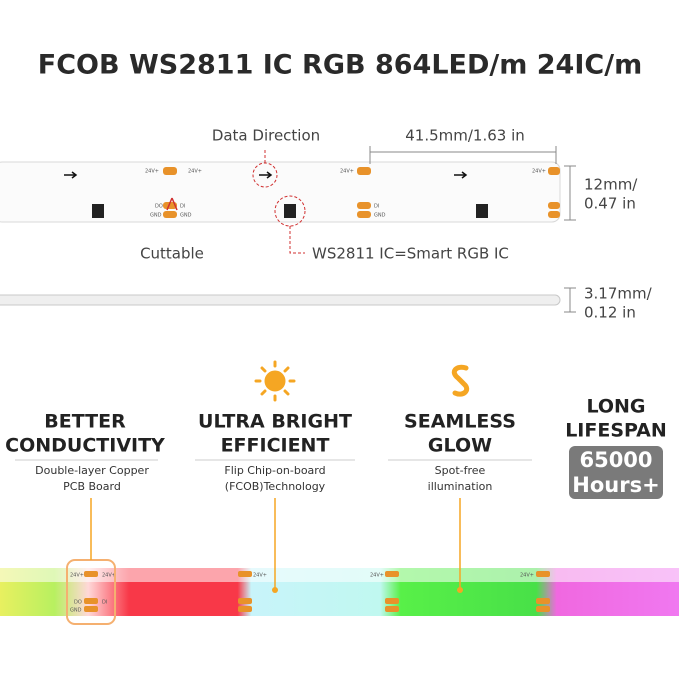  What do you see at coordinates (615, 460) in the screenshot?
I see `badge-text: 65000` at bounding box center [615, 460].